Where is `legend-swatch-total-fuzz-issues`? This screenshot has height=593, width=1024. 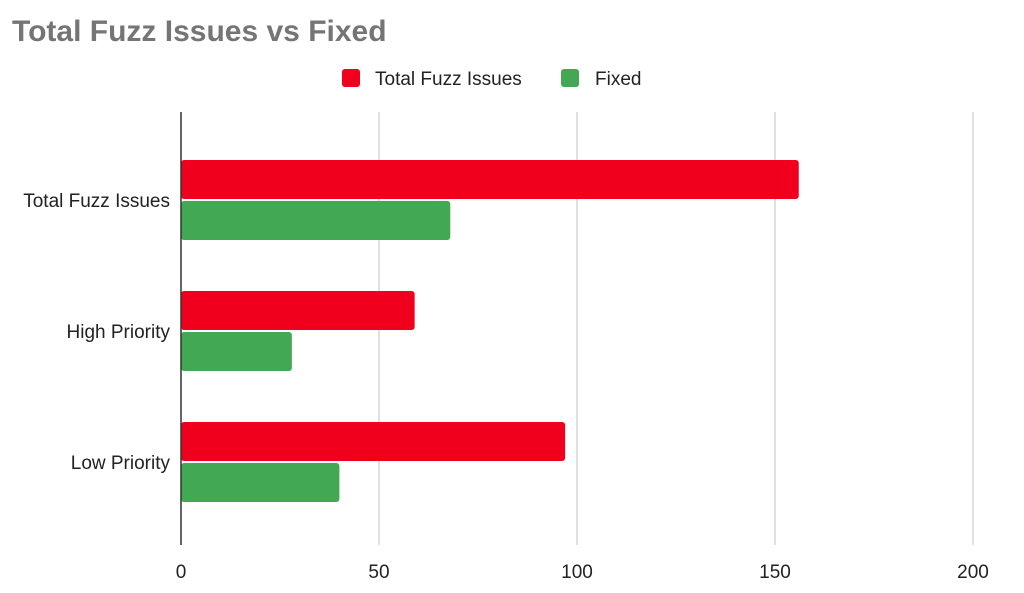
legend-swatch-total-fuzz-issues is located at coordinates (351, 78).